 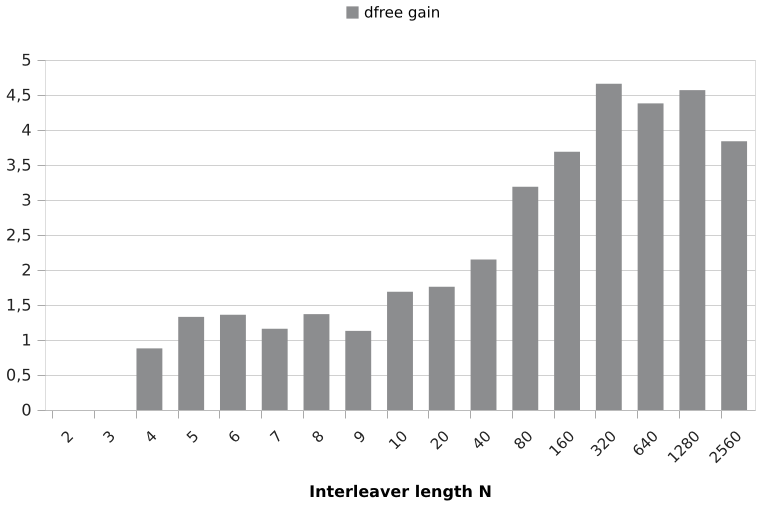 I want to click on y-tick-label: 4,5, so click(x=19, y=95).